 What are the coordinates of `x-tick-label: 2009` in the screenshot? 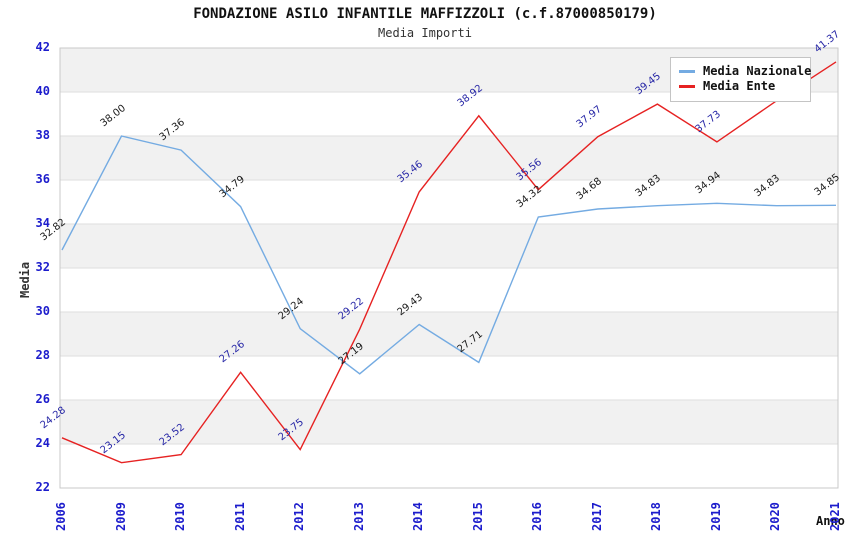 It's located at (120, 516).